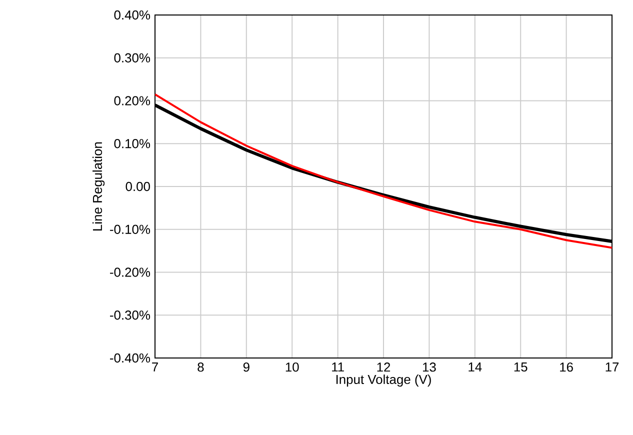 The width and height of the screenshot is (633, 435). What do you see at coordinates (429, 367) in the screenshot?
I see `x-tick-label: 13` at bounding box center [429, 367].